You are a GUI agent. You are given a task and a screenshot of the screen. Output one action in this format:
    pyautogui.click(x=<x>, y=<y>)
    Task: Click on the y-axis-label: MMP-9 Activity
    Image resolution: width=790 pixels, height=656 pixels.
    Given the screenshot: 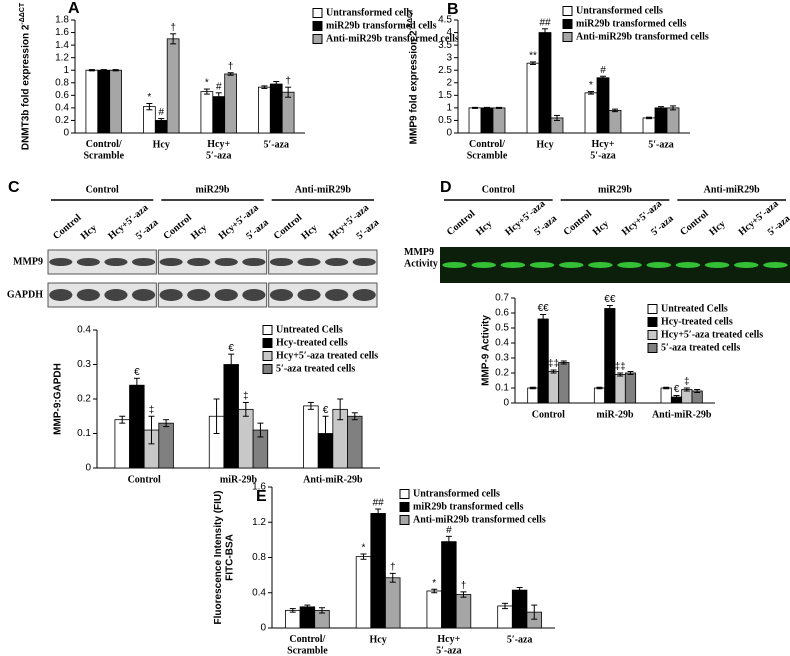 What is the action you would take?
    pyautogui.click(x=486, y=350)
    